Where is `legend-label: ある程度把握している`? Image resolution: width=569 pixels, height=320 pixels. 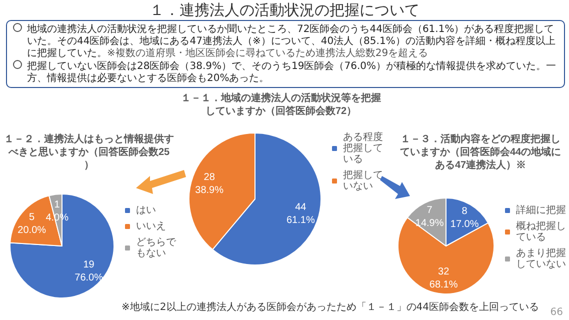
legend-label: ある程度把握している is located at coordinates (363, 148).